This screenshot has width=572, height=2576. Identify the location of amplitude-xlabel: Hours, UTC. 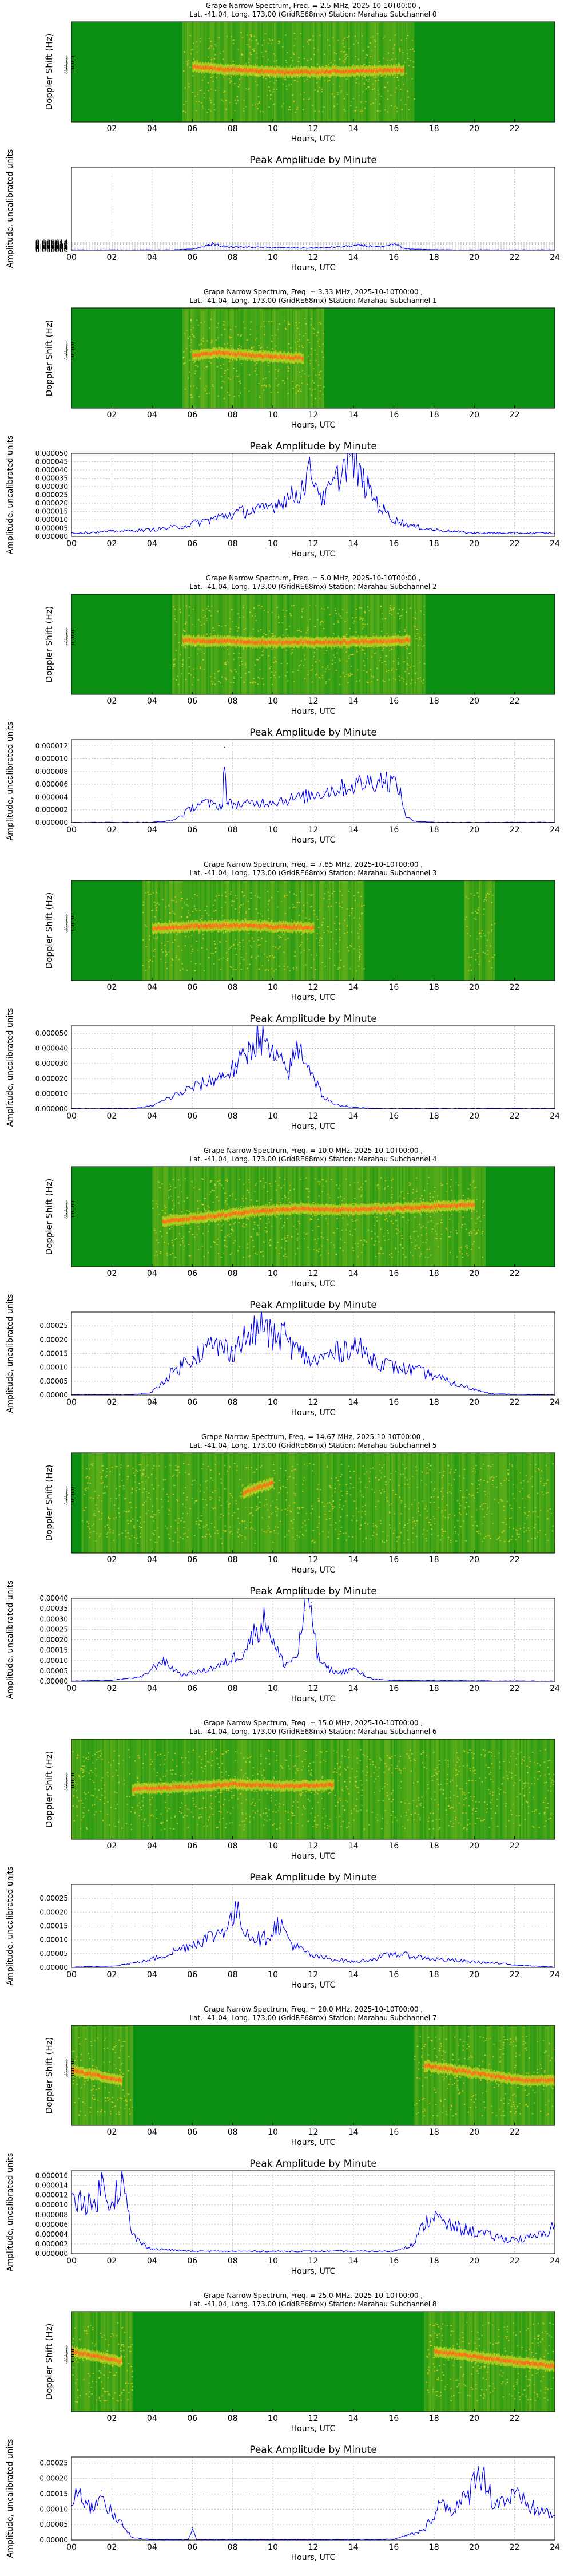
(313, 554).